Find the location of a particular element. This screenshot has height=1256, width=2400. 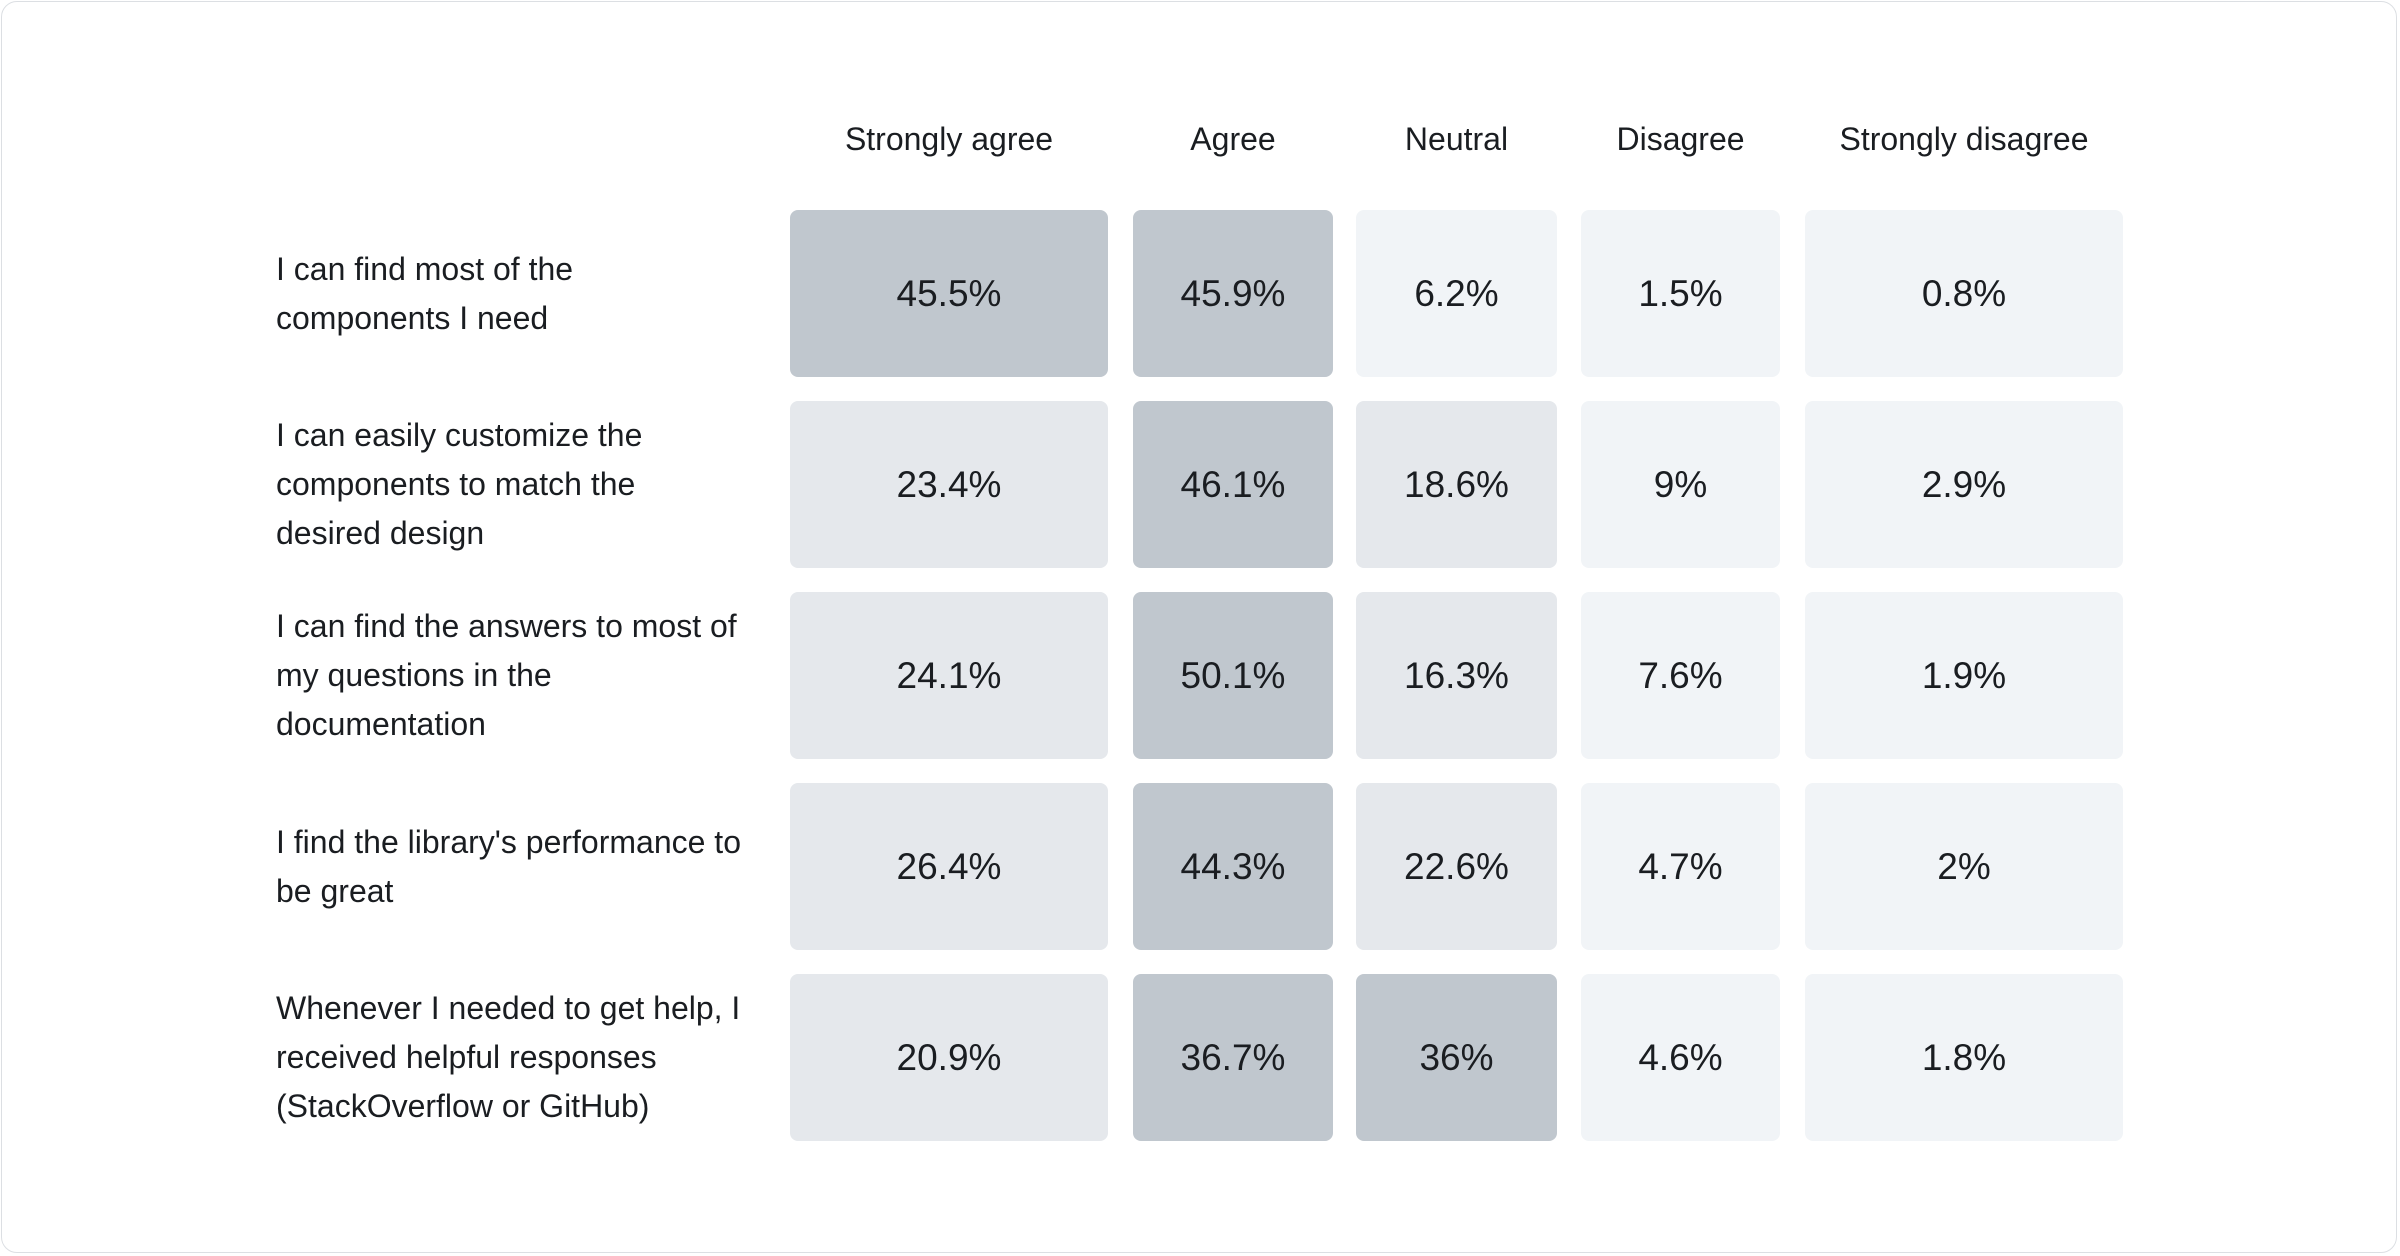

cell: 1.9% is located at coordinates (1964, 675).